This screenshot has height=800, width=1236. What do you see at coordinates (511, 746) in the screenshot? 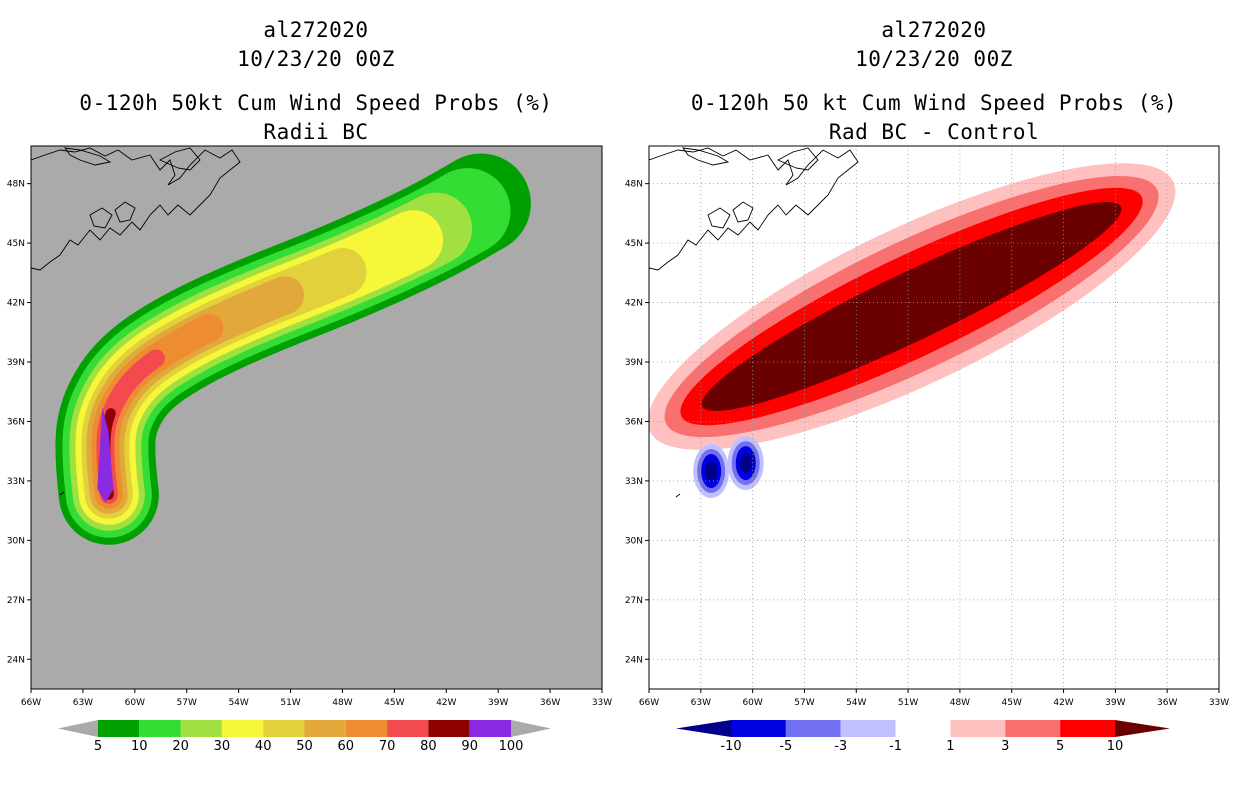
I see `left-colorbar-label: 100` at bounding box center [511, 746].